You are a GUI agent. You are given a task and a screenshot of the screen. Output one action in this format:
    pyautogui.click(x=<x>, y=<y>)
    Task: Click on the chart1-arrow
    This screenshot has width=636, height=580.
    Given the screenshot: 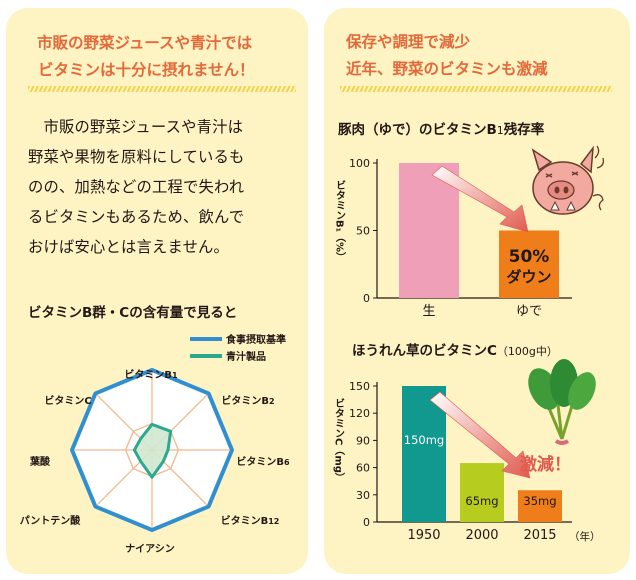 What is the action you would take?
    pyautogui.click(x=480, y=199)
    